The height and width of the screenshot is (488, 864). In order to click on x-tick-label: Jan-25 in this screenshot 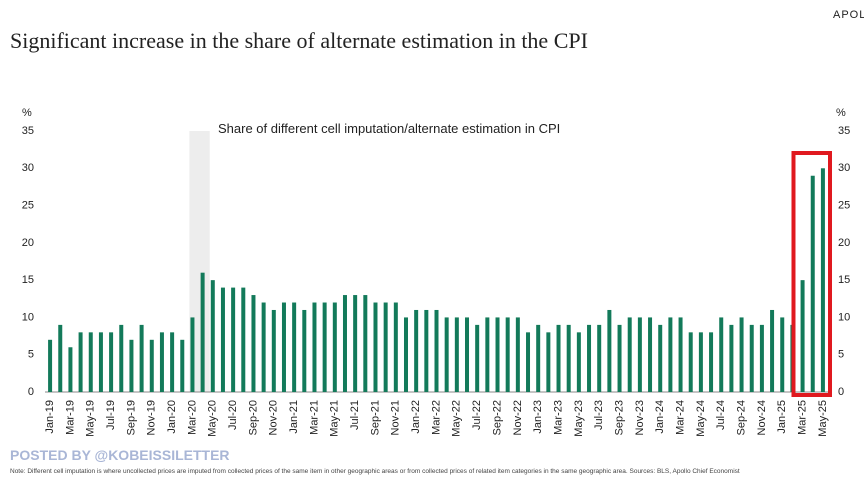, I will do `click(782, 417)`.